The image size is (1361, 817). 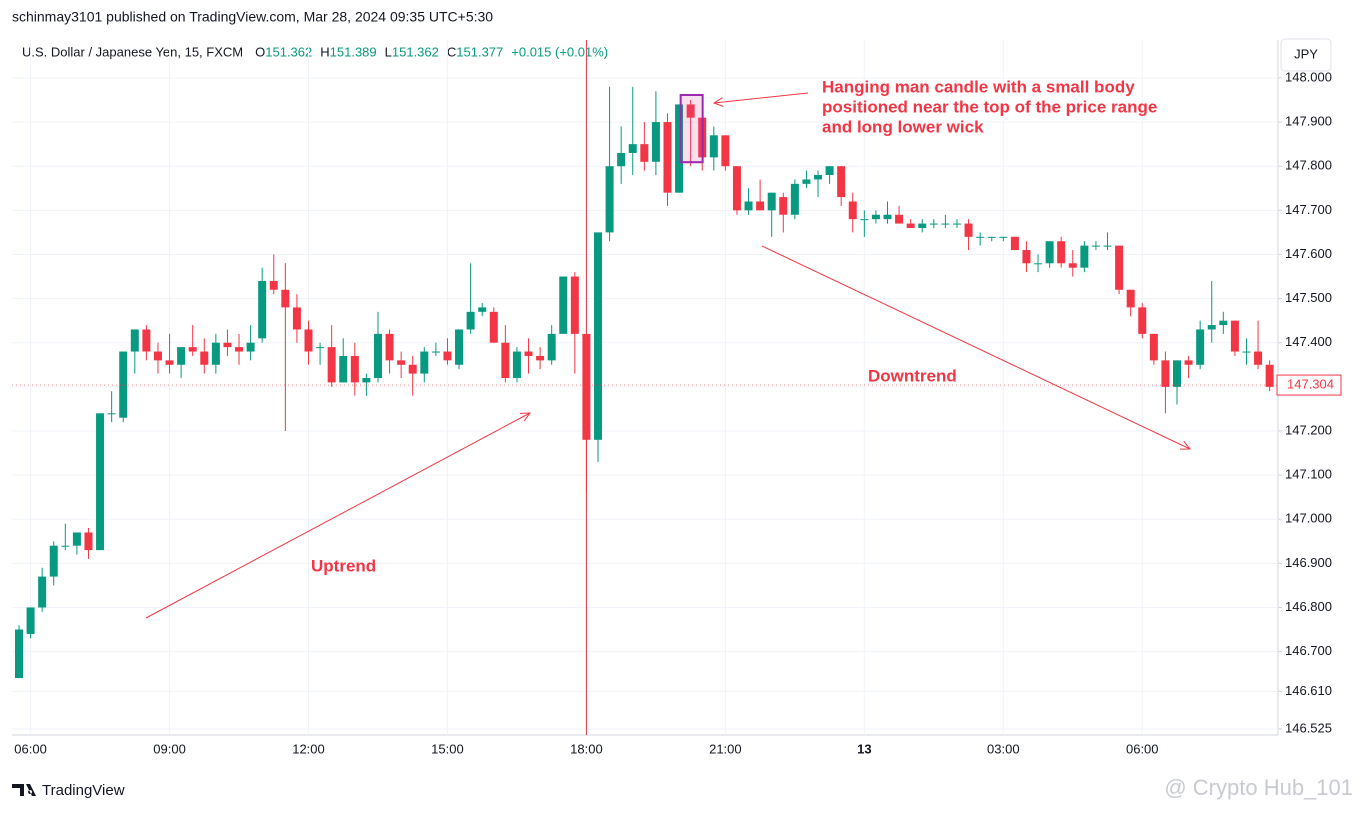 I want to click on y-tick-label: 147.600, so click(x=1308, y=253).